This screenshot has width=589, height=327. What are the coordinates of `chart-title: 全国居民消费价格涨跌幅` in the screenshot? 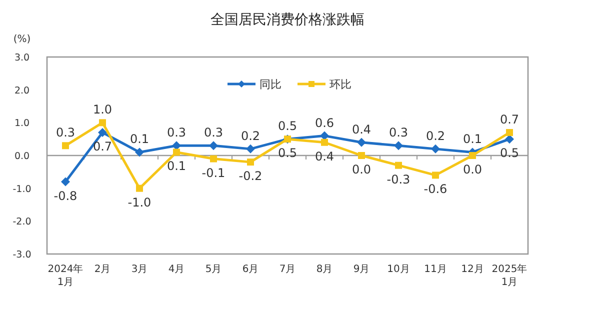 It's located at (287, 20).